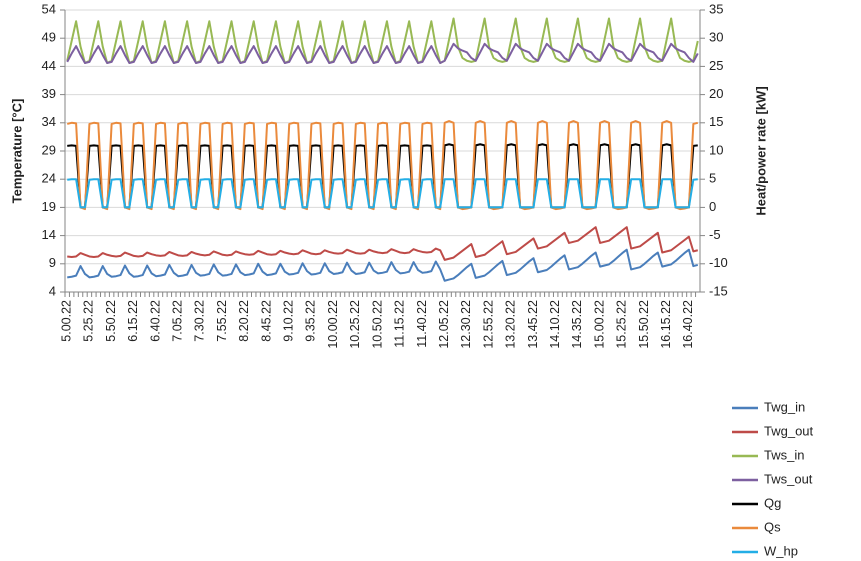 This screenshot has height=561, width=861. I want to click on y2-tick-label: 25, so click(716, 65).